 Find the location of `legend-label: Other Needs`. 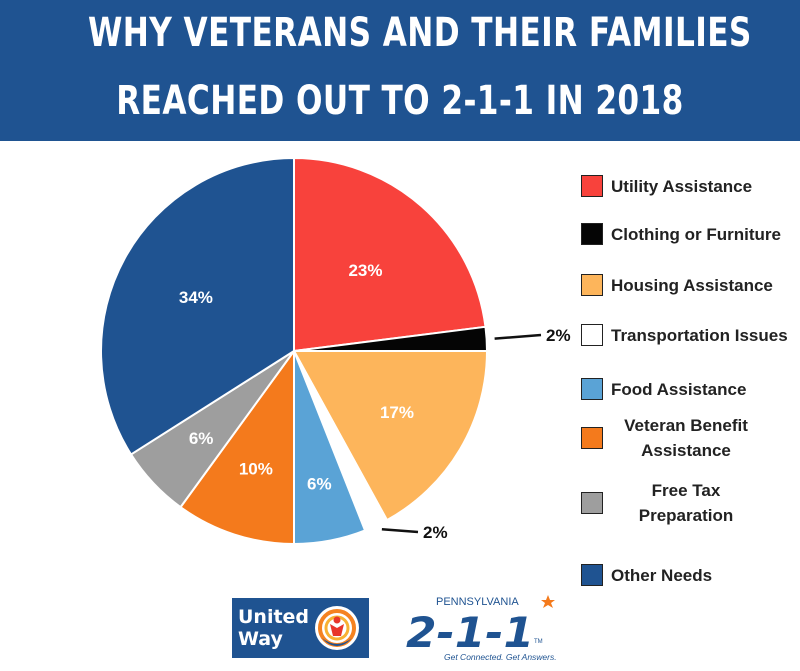

legend-label: Other Needs is located at coordinates (661, 575).